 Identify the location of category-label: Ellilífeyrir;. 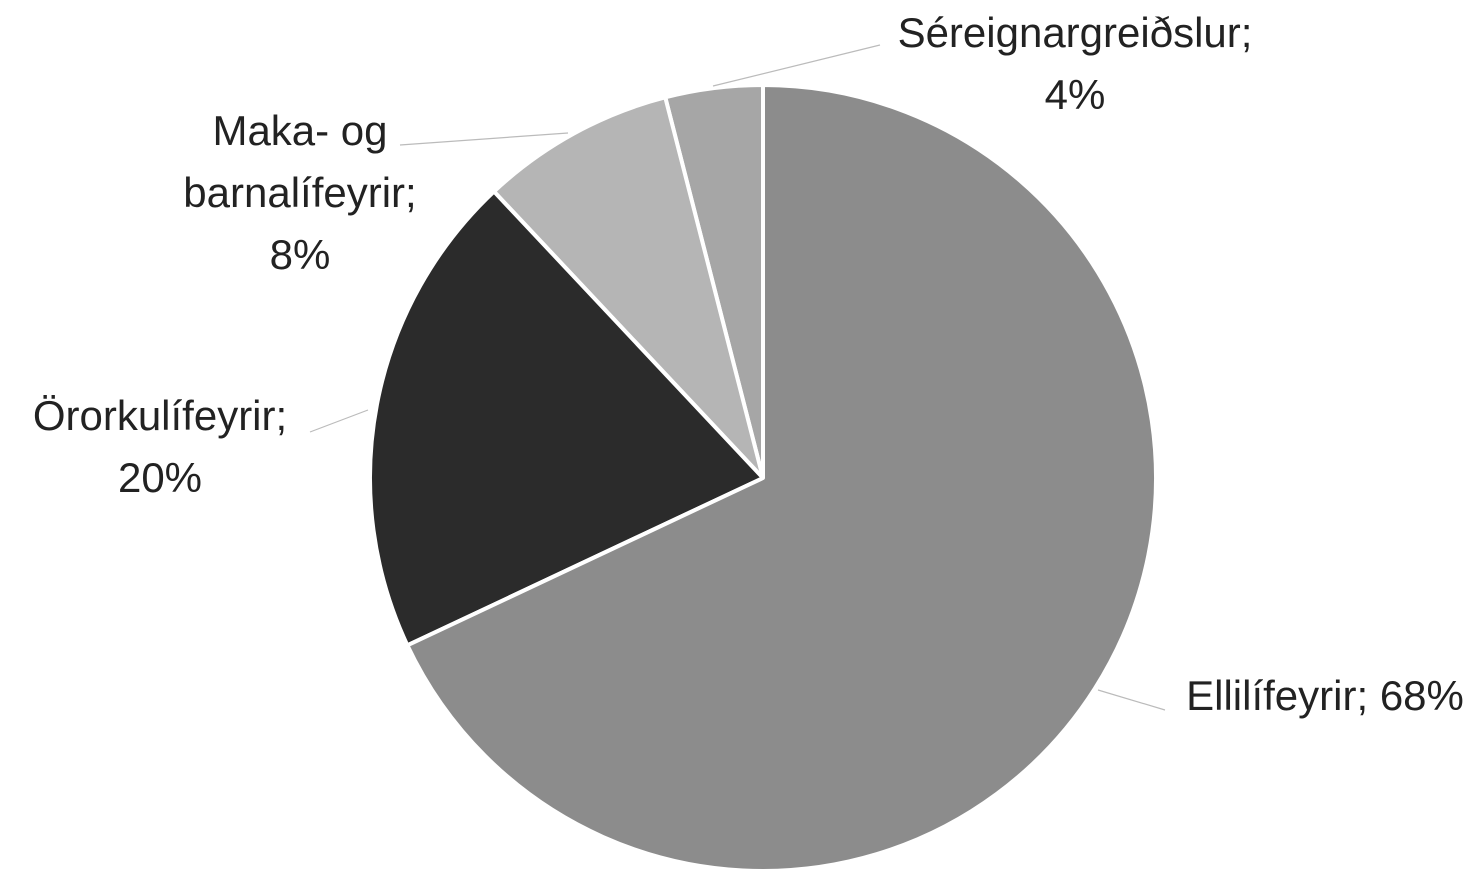
(1277, 695).